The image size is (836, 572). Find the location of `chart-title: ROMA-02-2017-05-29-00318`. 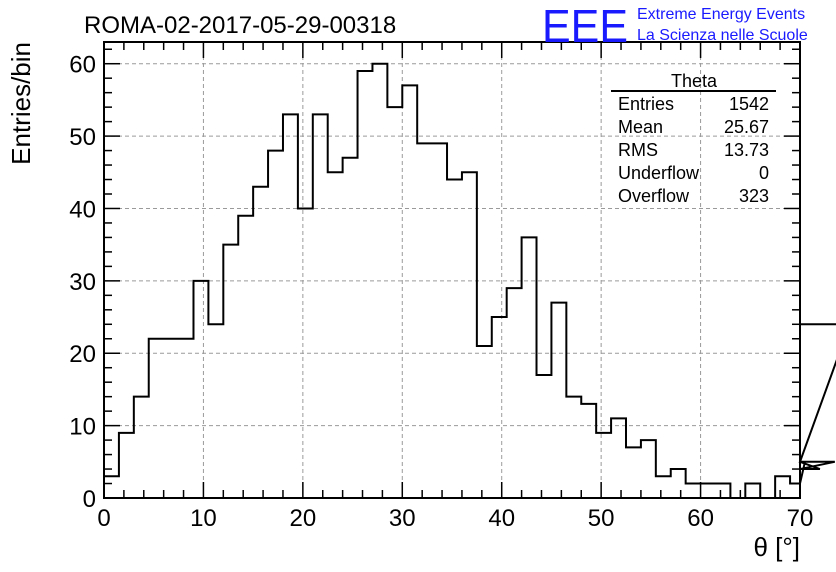

chart-title: ROMA-02-2017-05-29-00318 is located at coordinates (240, 25).